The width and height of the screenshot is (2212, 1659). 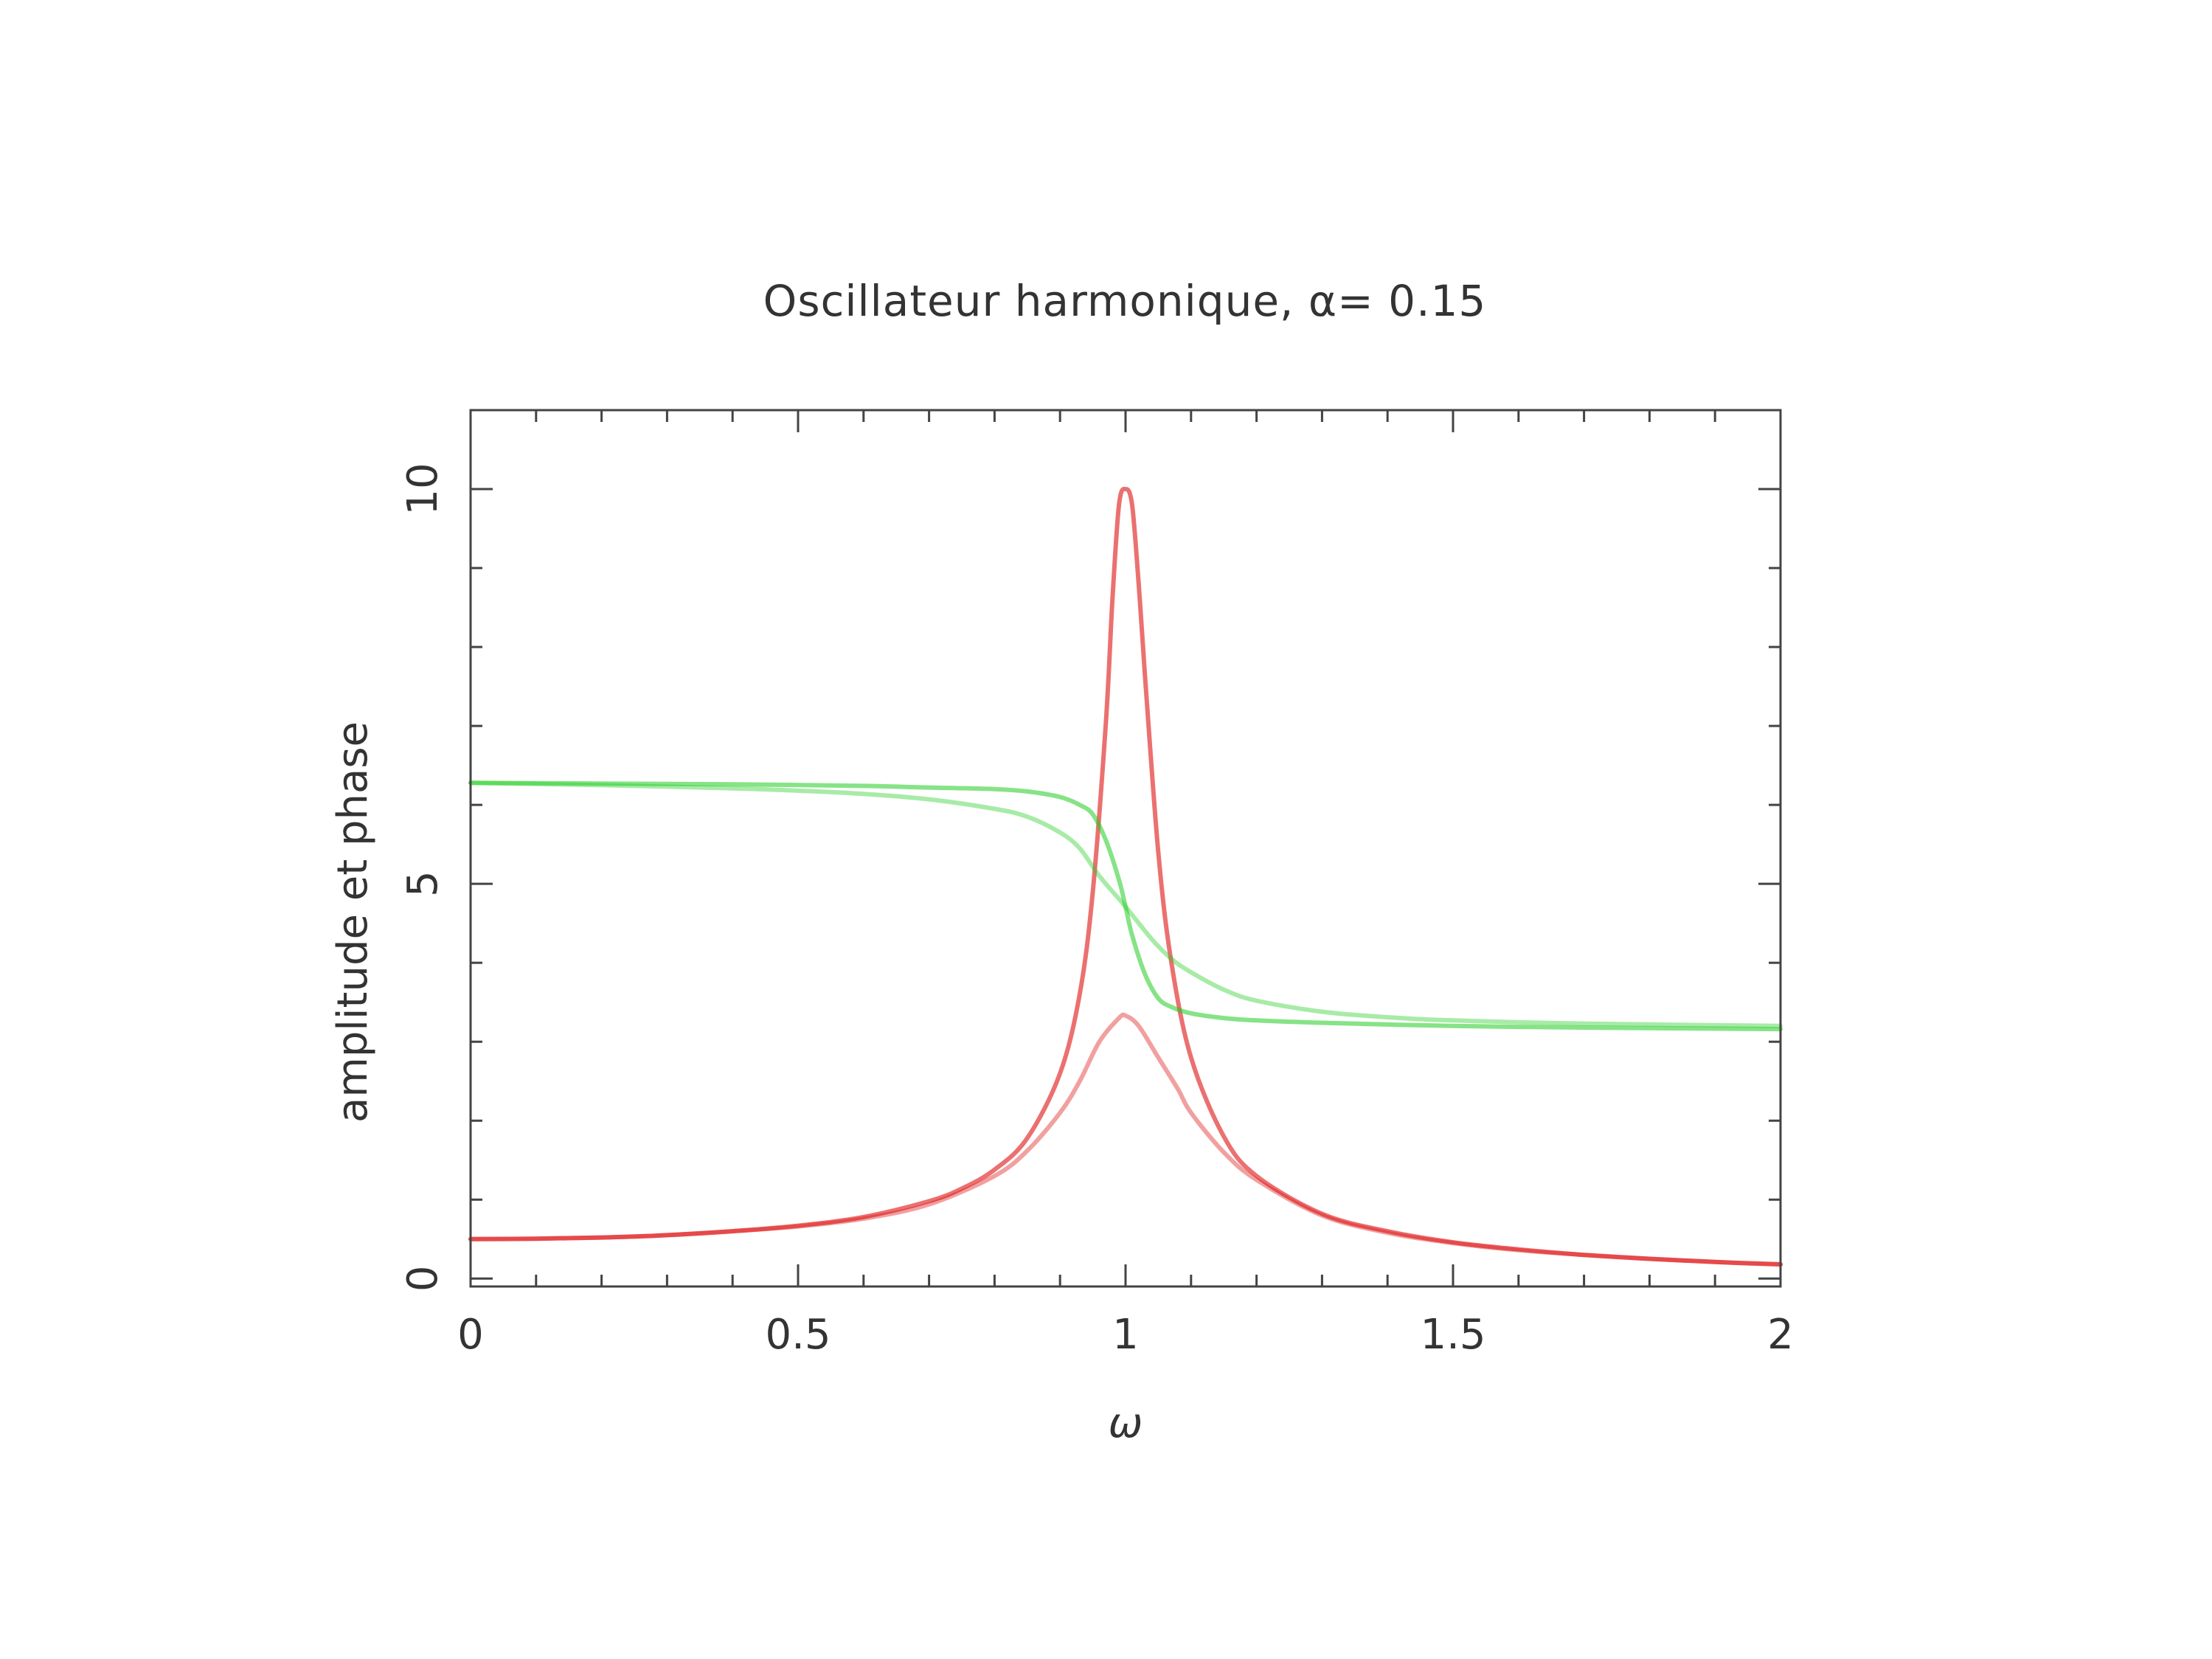 What do you see at coordinates (471, 1335) in the screenshot?
I see `x-tick-label: 0` at bounding box center [471, 1335].